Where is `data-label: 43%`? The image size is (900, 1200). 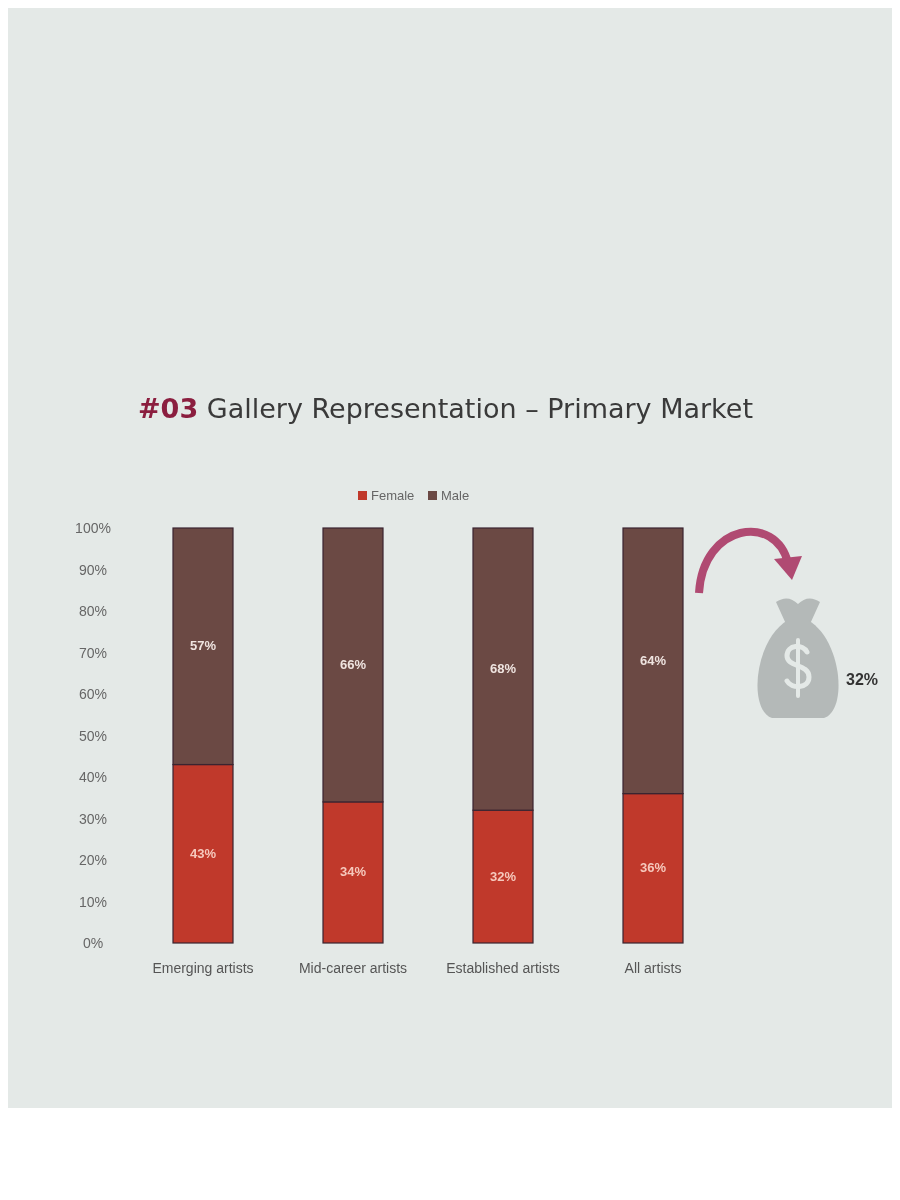
data-label: 43% is located at coordinates (203, 853).